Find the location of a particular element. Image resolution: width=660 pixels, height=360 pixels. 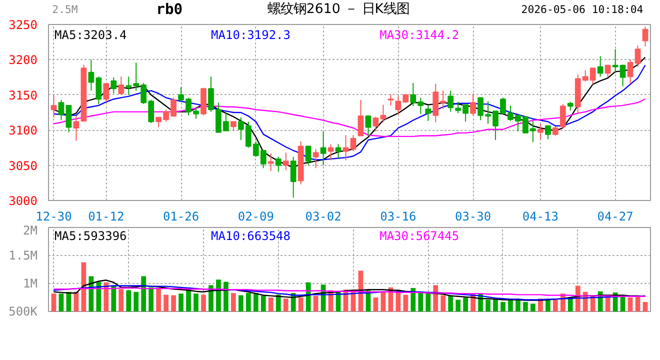

y-tick-label: 1.5M is located at coordinates (23, 255).